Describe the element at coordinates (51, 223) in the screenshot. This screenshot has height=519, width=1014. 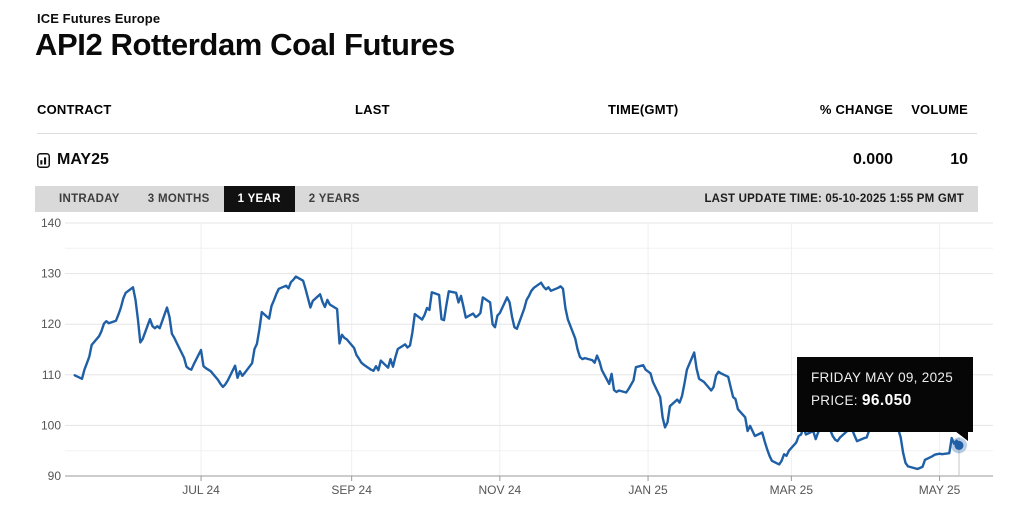
I see `y-axis-label: 140` at that location.